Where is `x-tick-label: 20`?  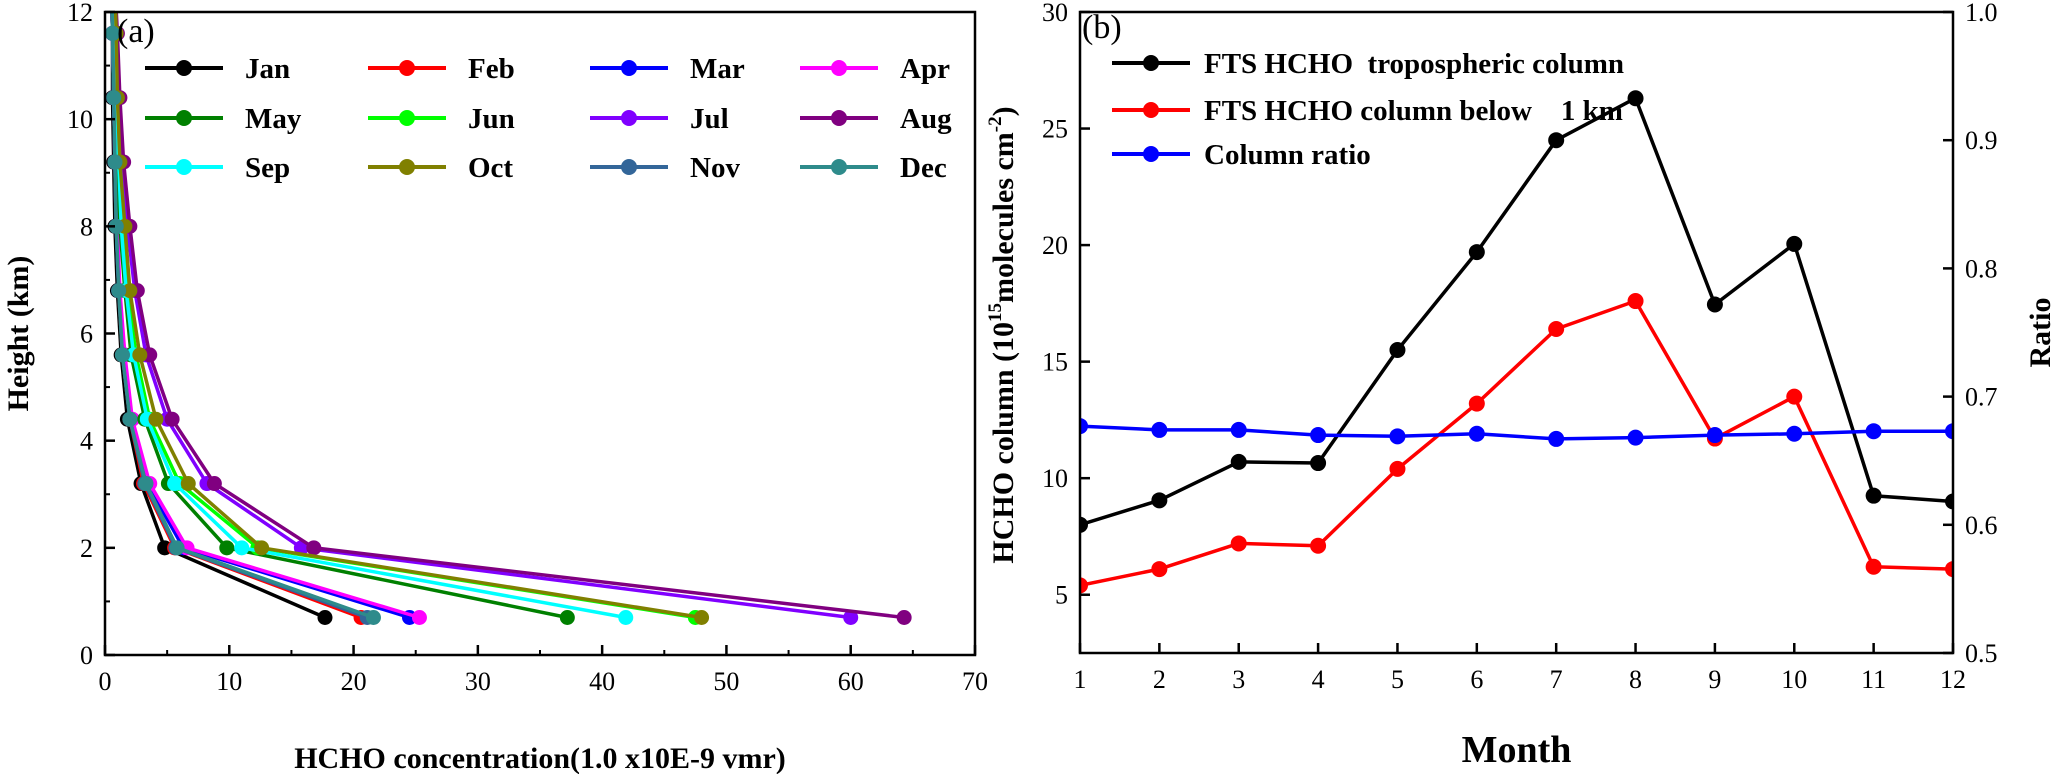
x-tick-label: 20 is located at coordinates (354, 681).